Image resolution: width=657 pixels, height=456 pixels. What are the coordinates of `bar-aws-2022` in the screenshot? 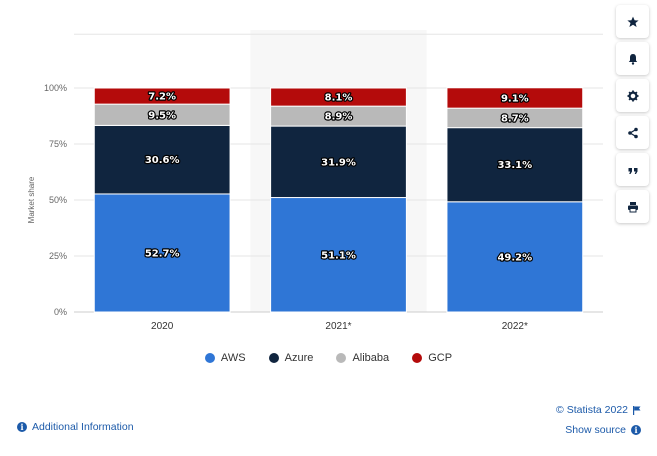 It's located at (515, 257).